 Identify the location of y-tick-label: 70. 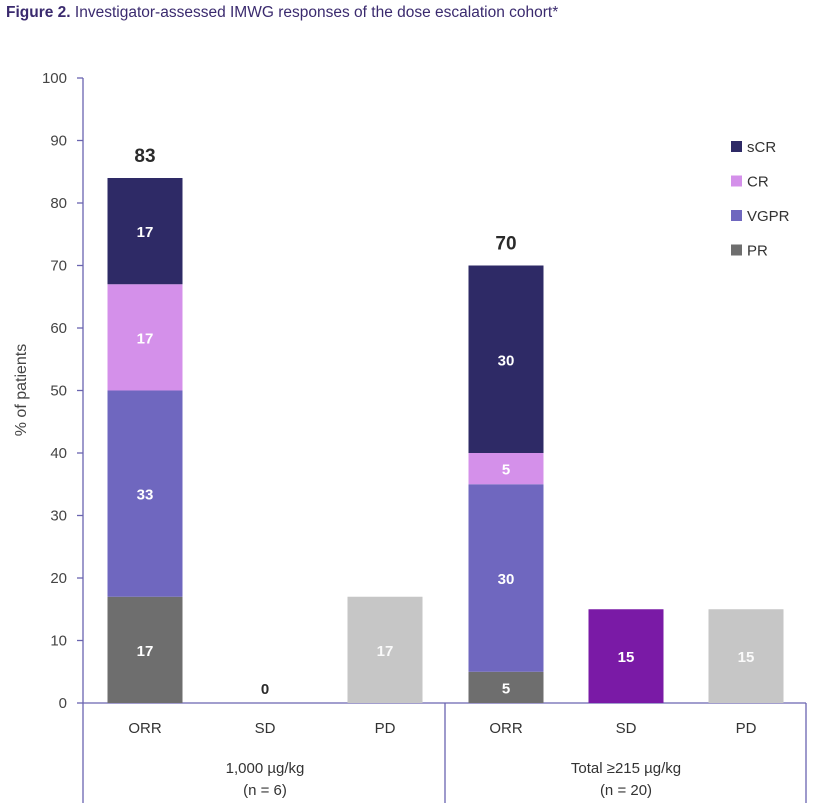
(58, 266).